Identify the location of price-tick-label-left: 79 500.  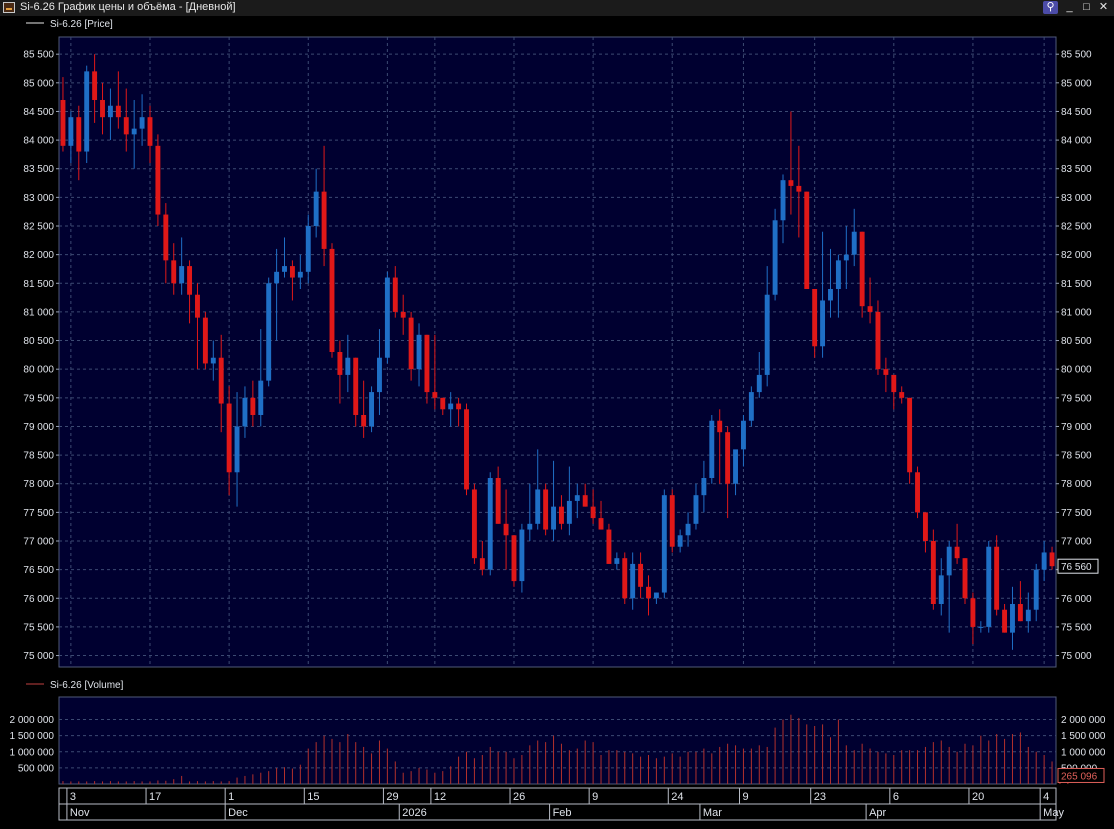
(38, 398).